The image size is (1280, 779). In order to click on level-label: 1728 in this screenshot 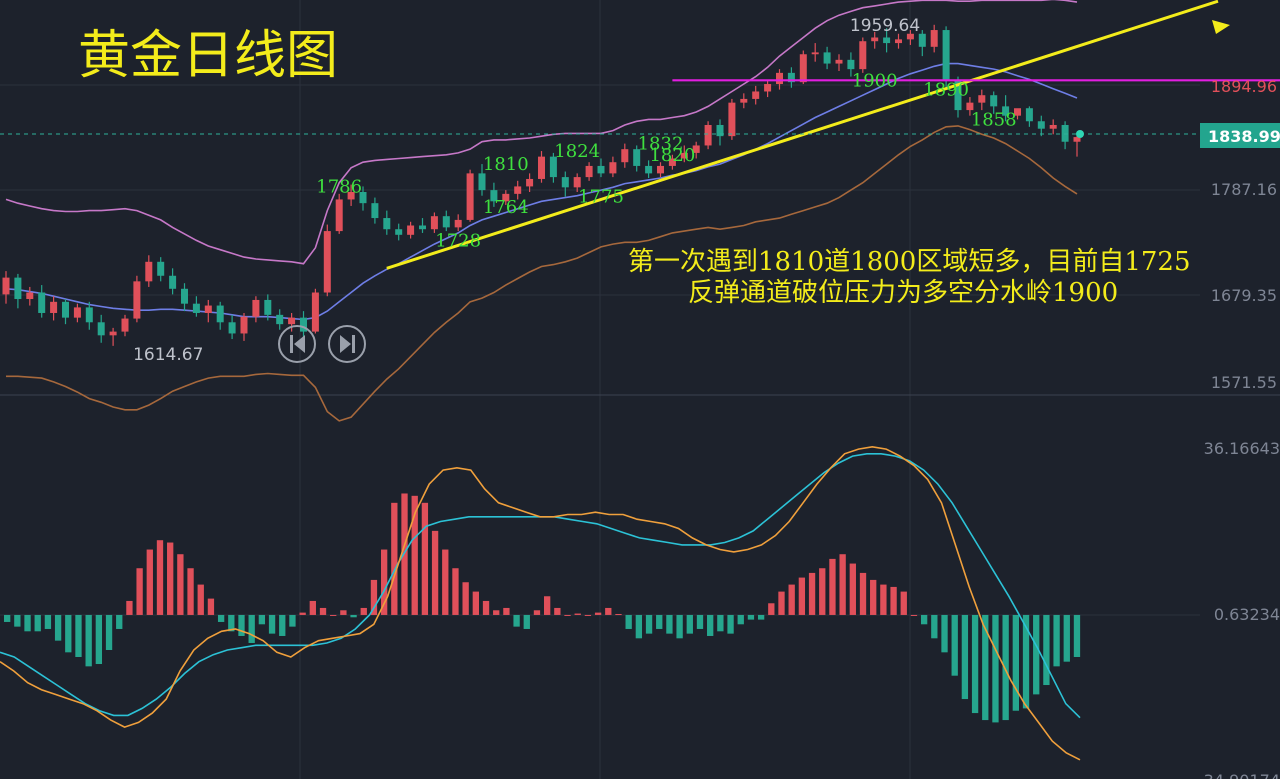, I will do `click(458, 240)`.